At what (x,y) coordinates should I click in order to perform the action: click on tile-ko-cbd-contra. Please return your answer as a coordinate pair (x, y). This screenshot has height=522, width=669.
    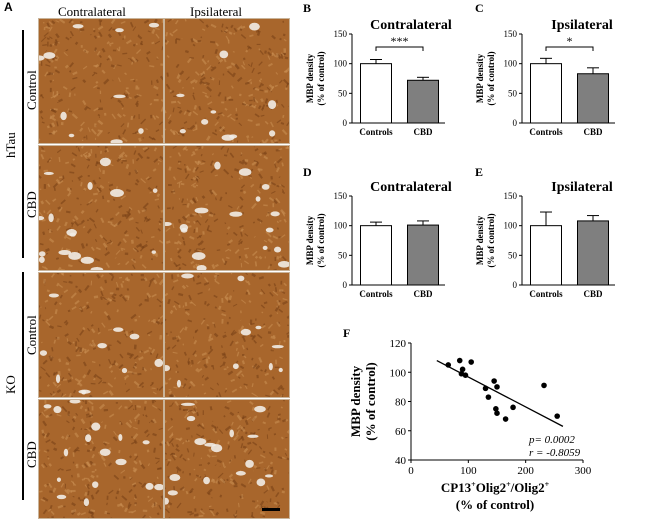
    Looking at the image, I should click on (101, 459).